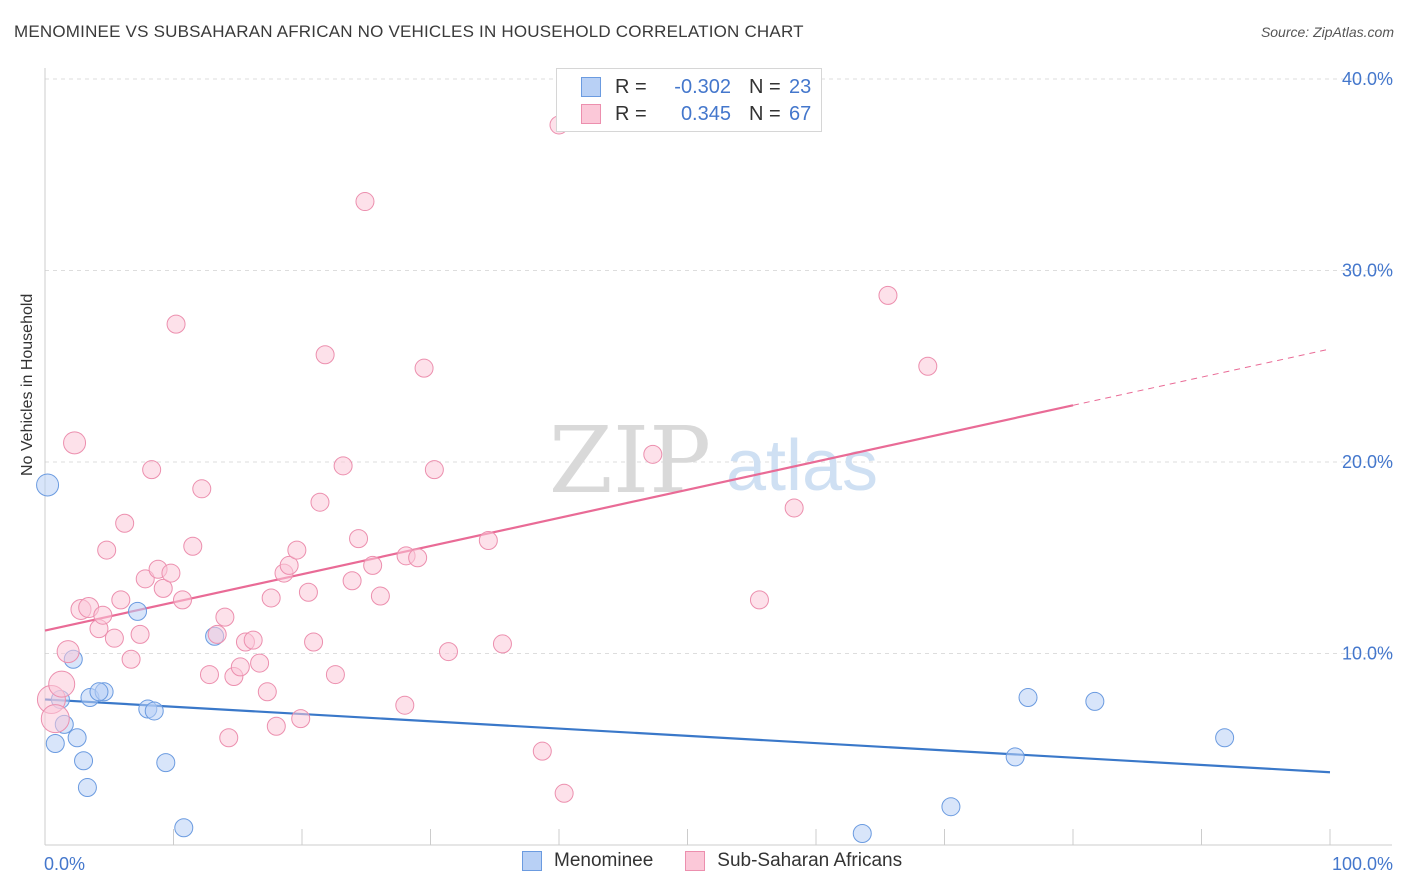 This screenshot has height=892, width=1406. Describe the element at coordinates (64, 864) in the screenshot. I see `x-tick-label-min: 0.0%` at that location.